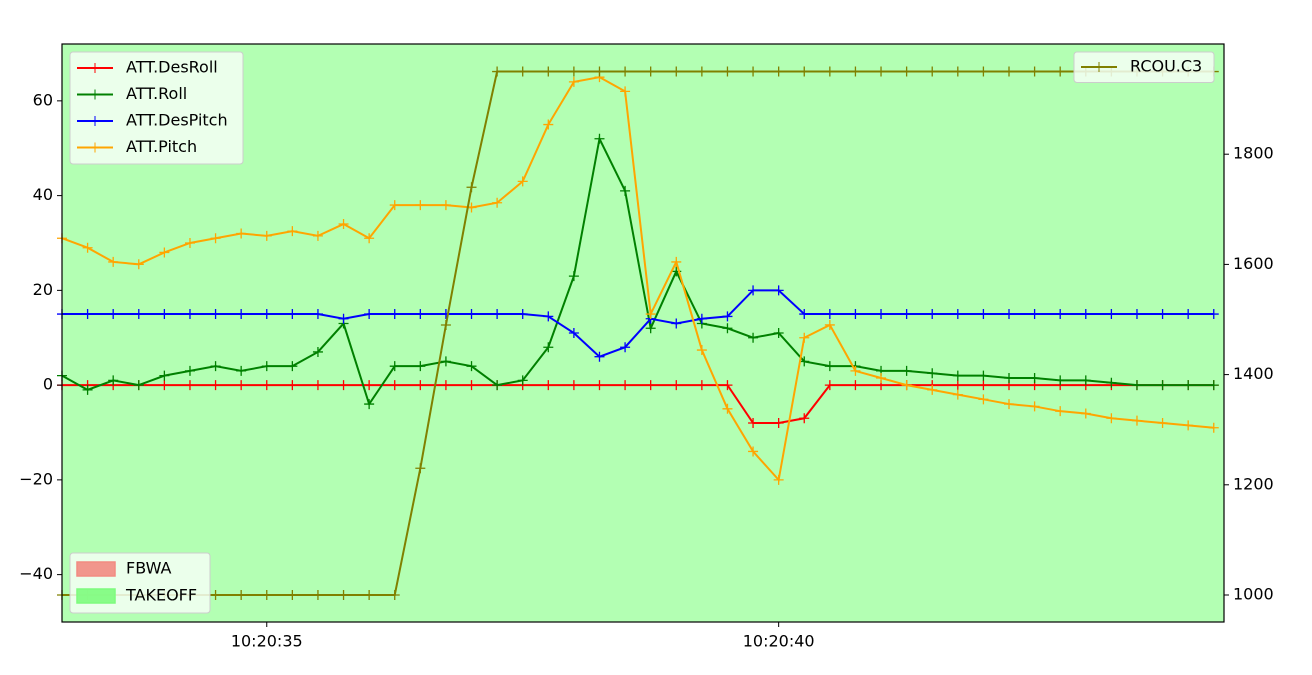  I want to click on legend-label: ATT.Pitch, so click(161, 146).